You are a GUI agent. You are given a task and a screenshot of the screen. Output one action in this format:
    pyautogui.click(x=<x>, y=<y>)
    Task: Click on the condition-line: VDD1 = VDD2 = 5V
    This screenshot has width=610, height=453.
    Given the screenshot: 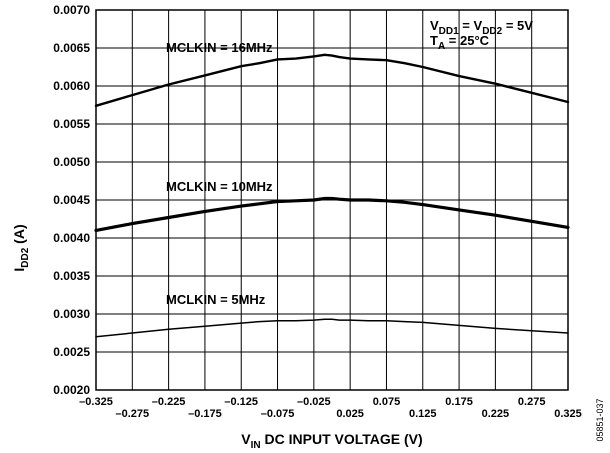 What is the action you would take?
    pyautogui.click(x=481, y=27)
    